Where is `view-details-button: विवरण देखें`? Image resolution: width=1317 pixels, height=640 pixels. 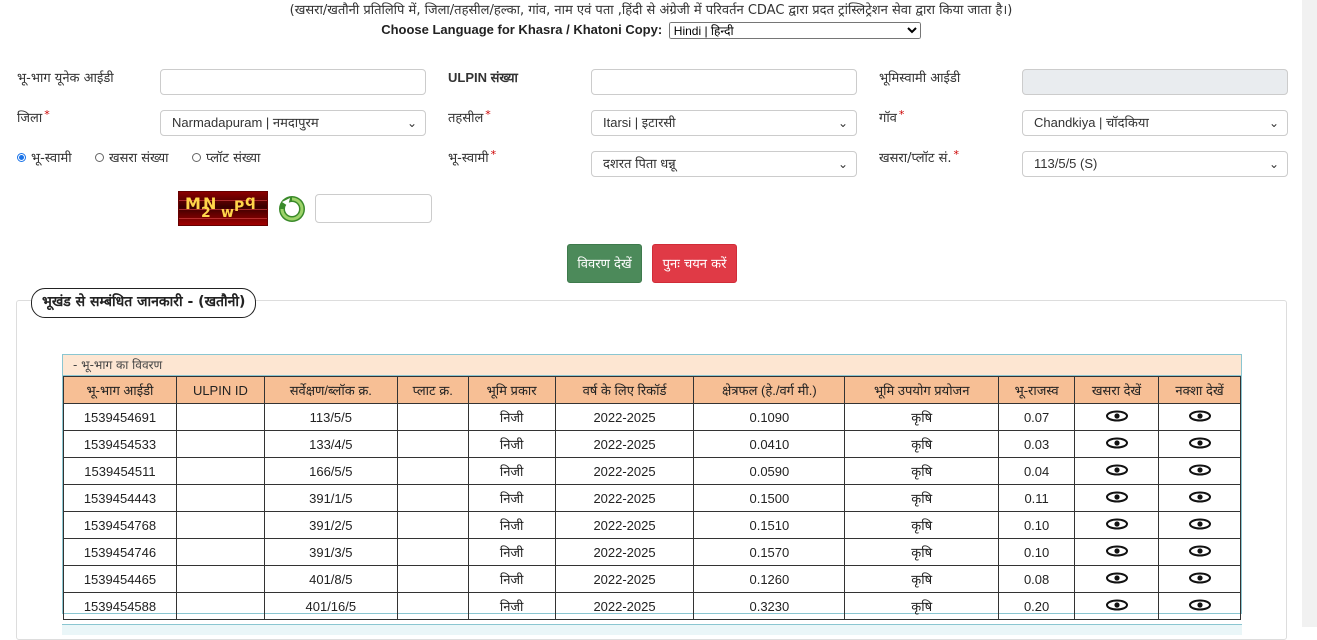
view-details-button: विवरण देखें is located at coordinates (604, 263).